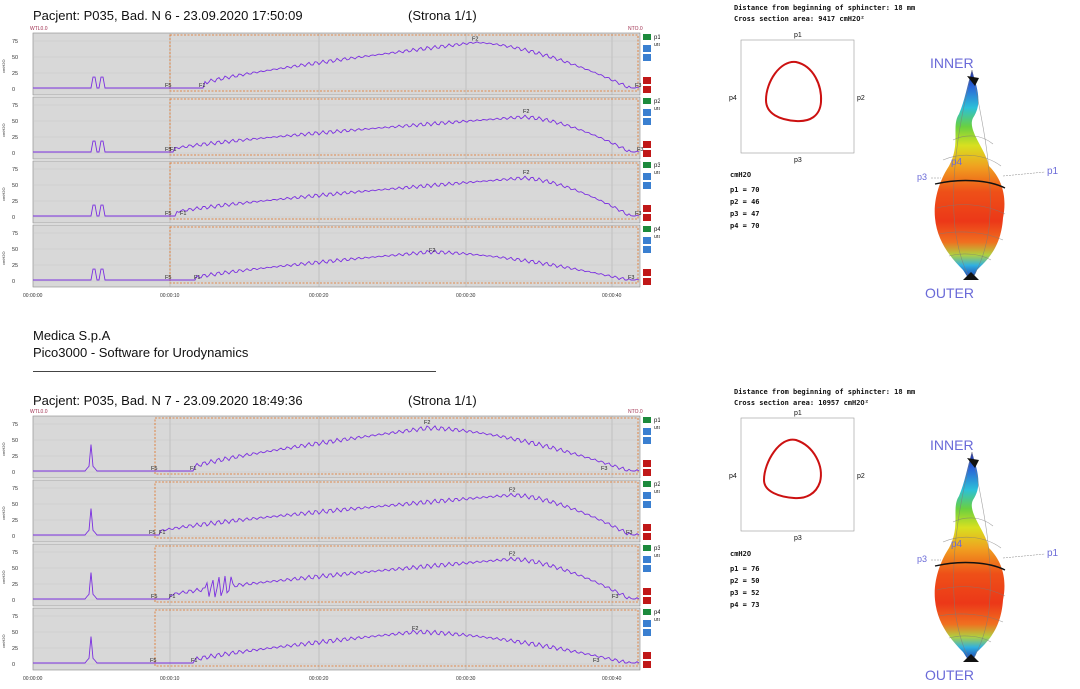  What do you see at coordinates (798, 413) in the screenshot?
I see `cross-section-label-top: p1` at bounding box center [798, 413].